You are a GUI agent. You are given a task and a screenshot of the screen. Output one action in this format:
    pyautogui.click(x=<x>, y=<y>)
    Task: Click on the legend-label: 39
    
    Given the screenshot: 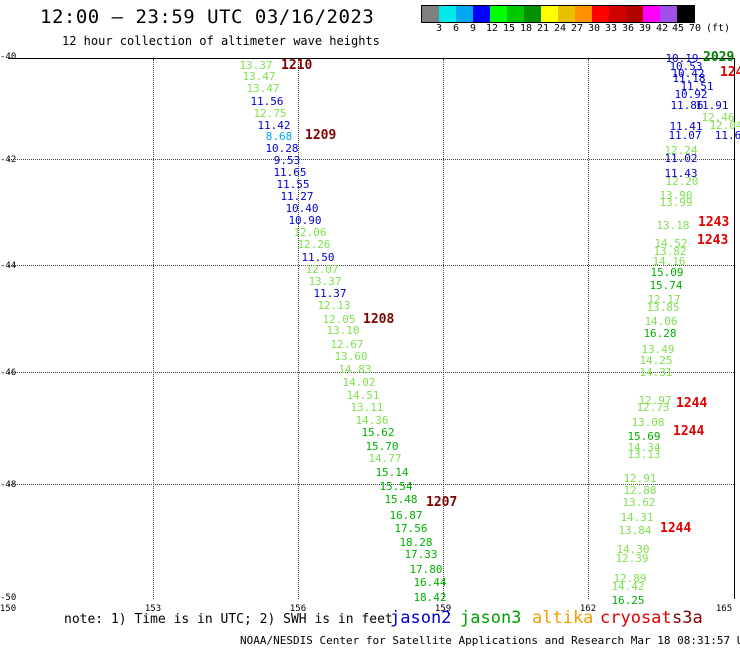 What is the action you would take?
    pyautogui.click(x=645, y=28)
    